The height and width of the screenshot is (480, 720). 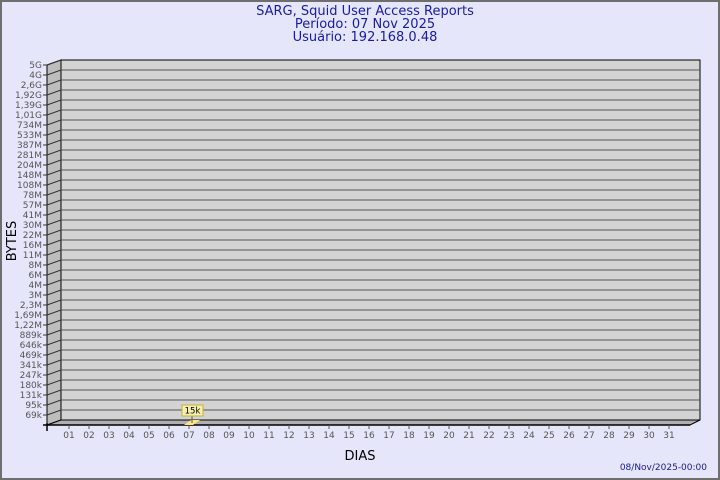 I want to click on y-tick-label: 387M, so click(x=29, y=146).